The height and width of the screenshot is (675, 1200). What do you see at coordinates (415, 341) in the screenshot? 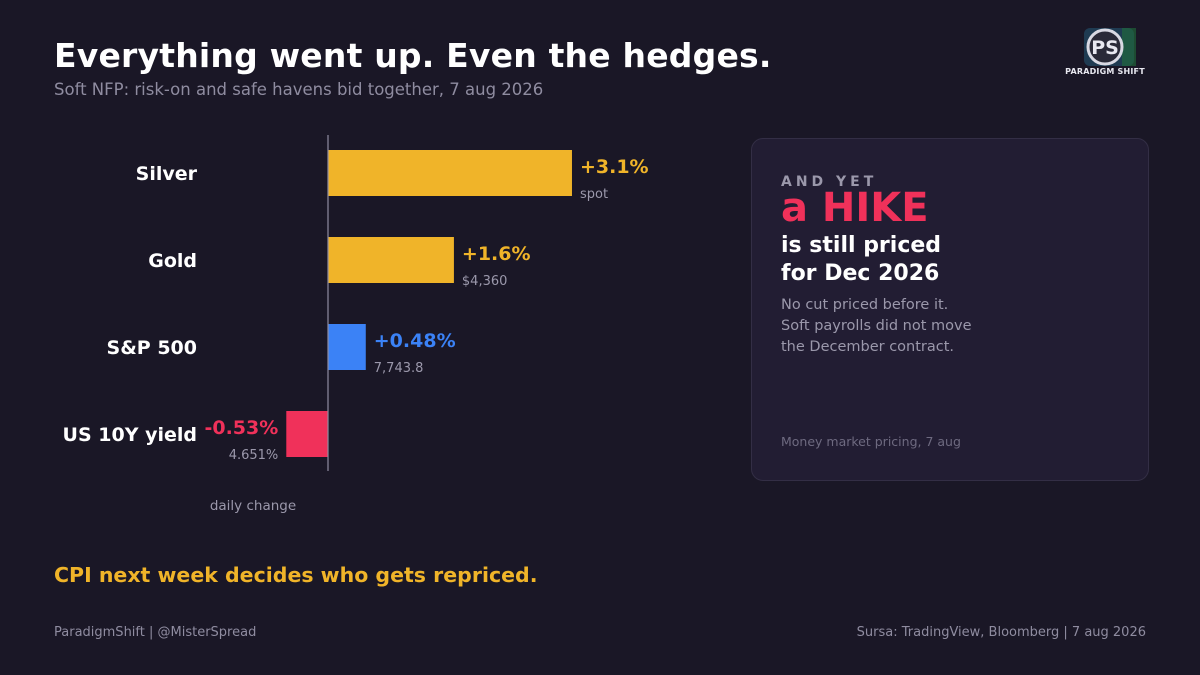
I see `value-label: +0.48%` at bounding box center [415, 341].